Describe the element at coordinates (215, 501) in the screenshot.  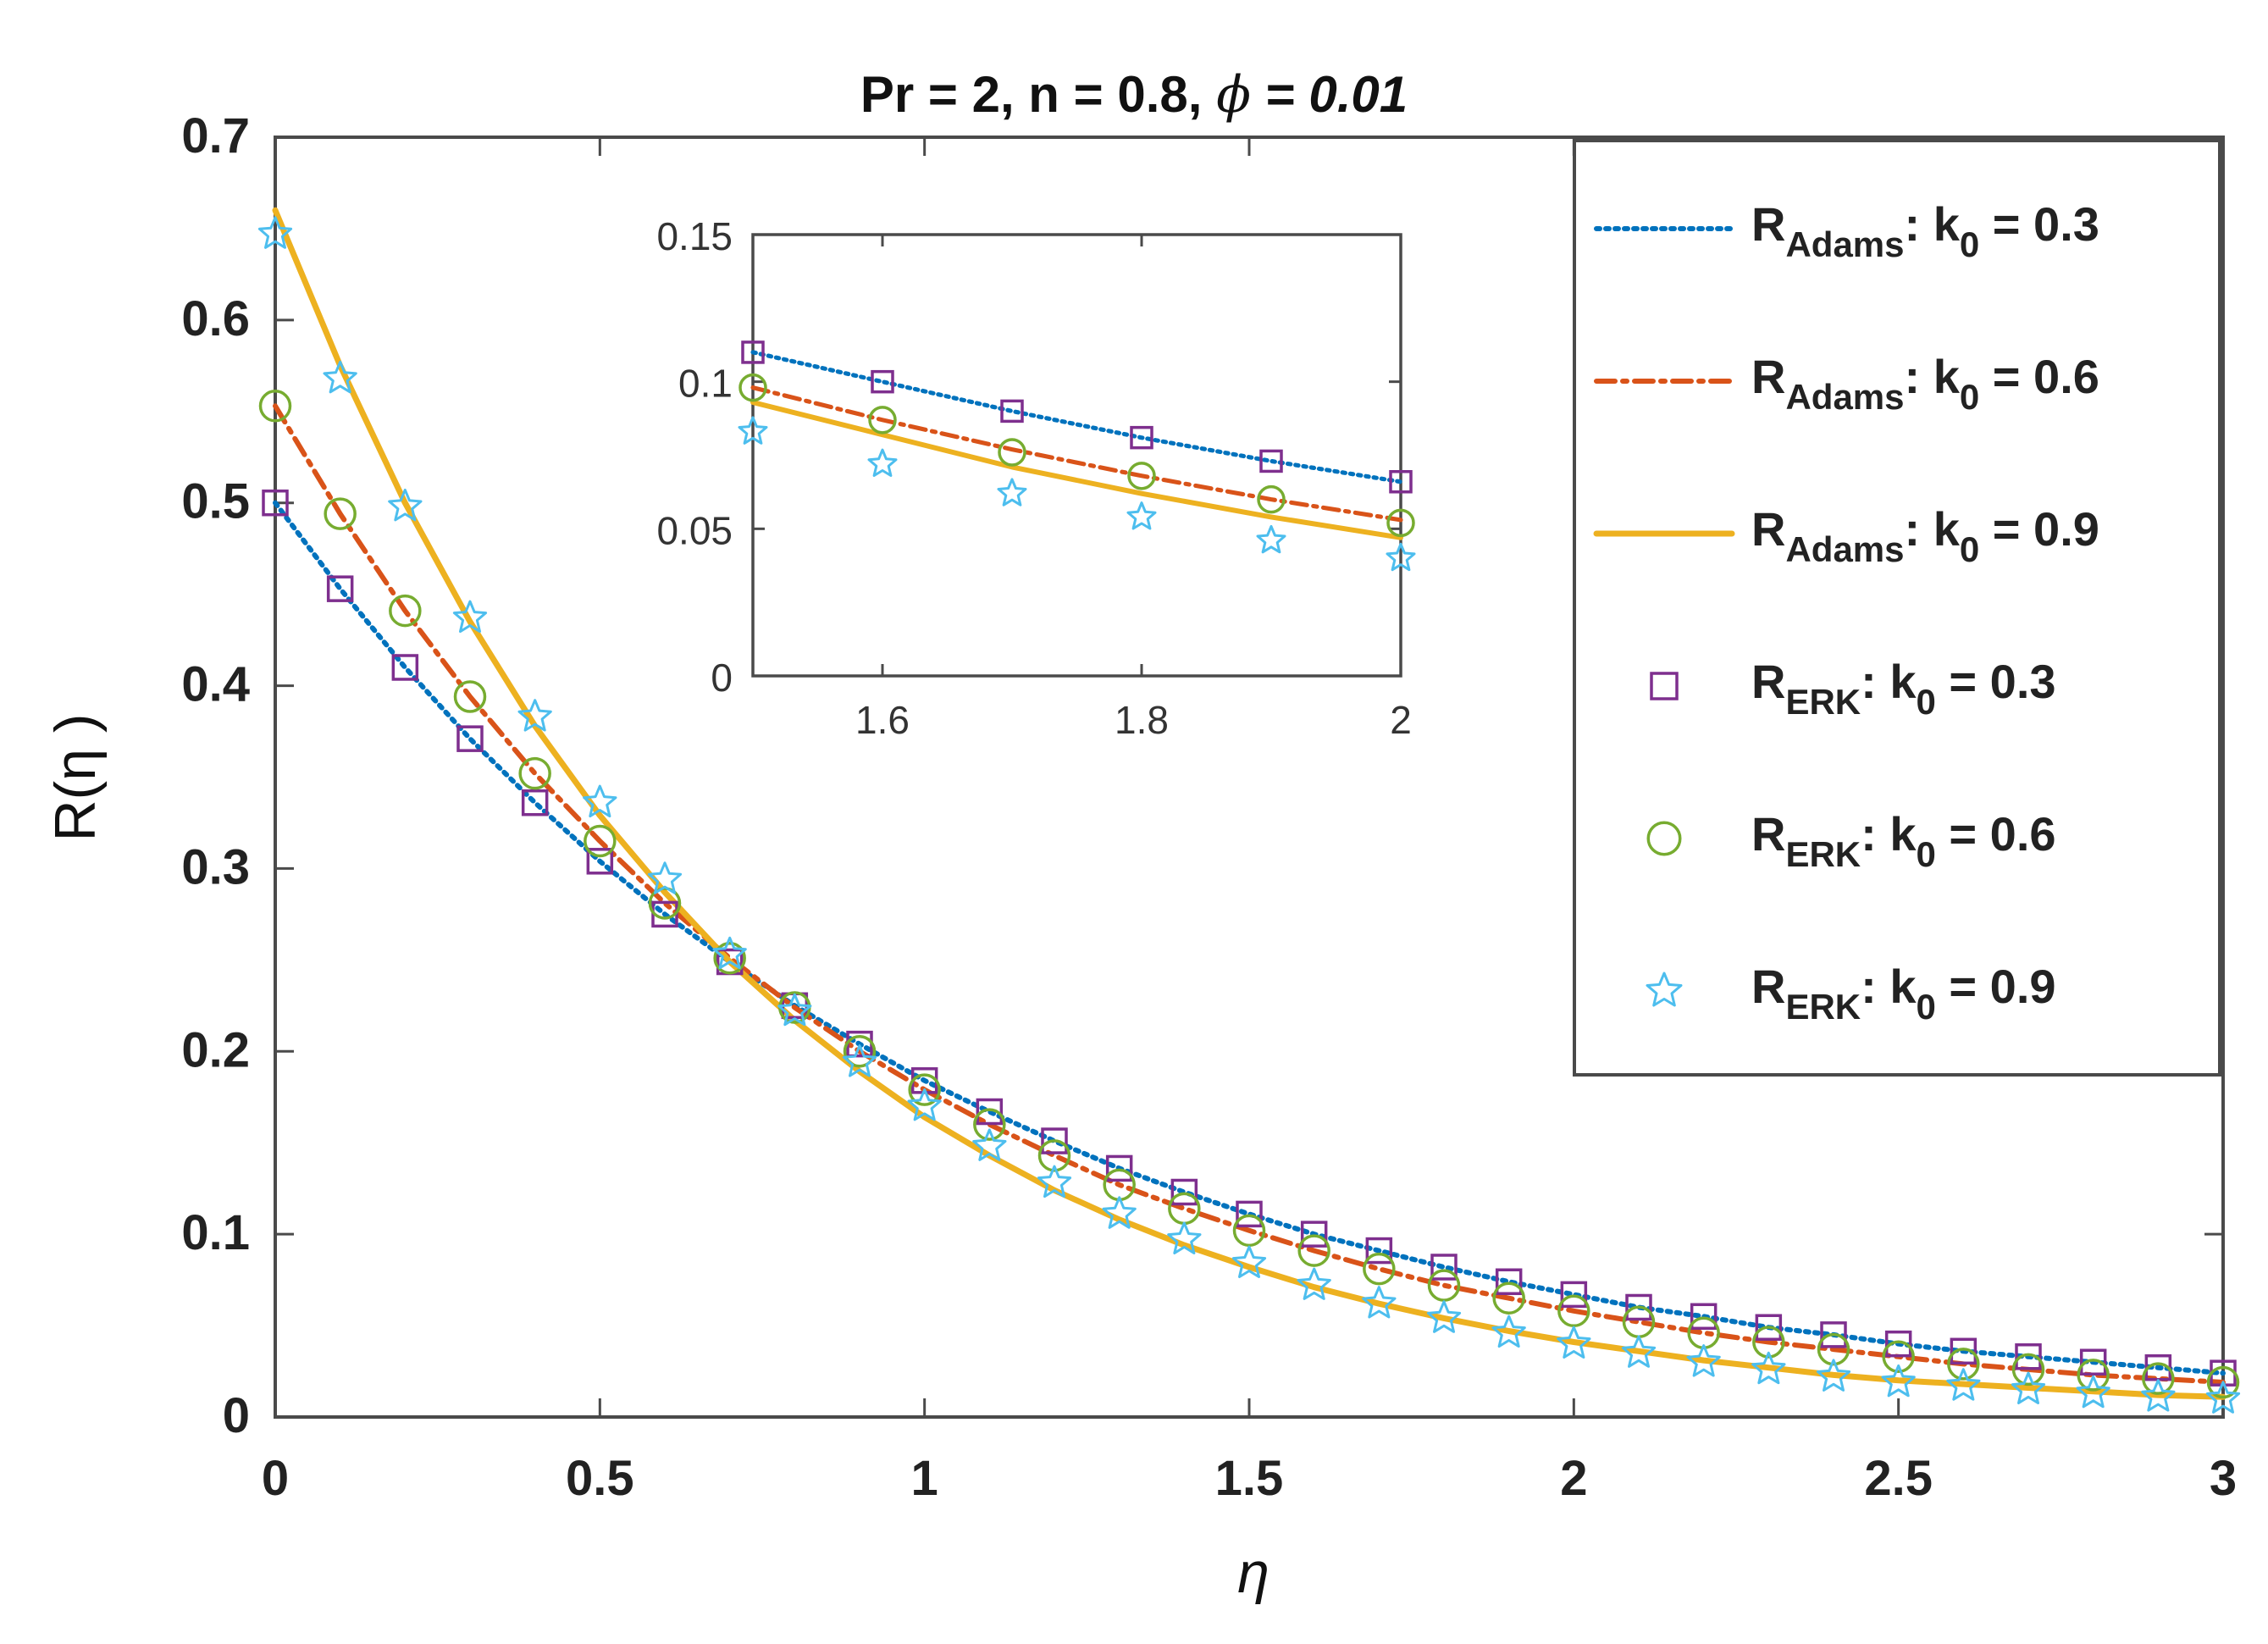
I see `main-y-tick-label: 0.5` at that location.